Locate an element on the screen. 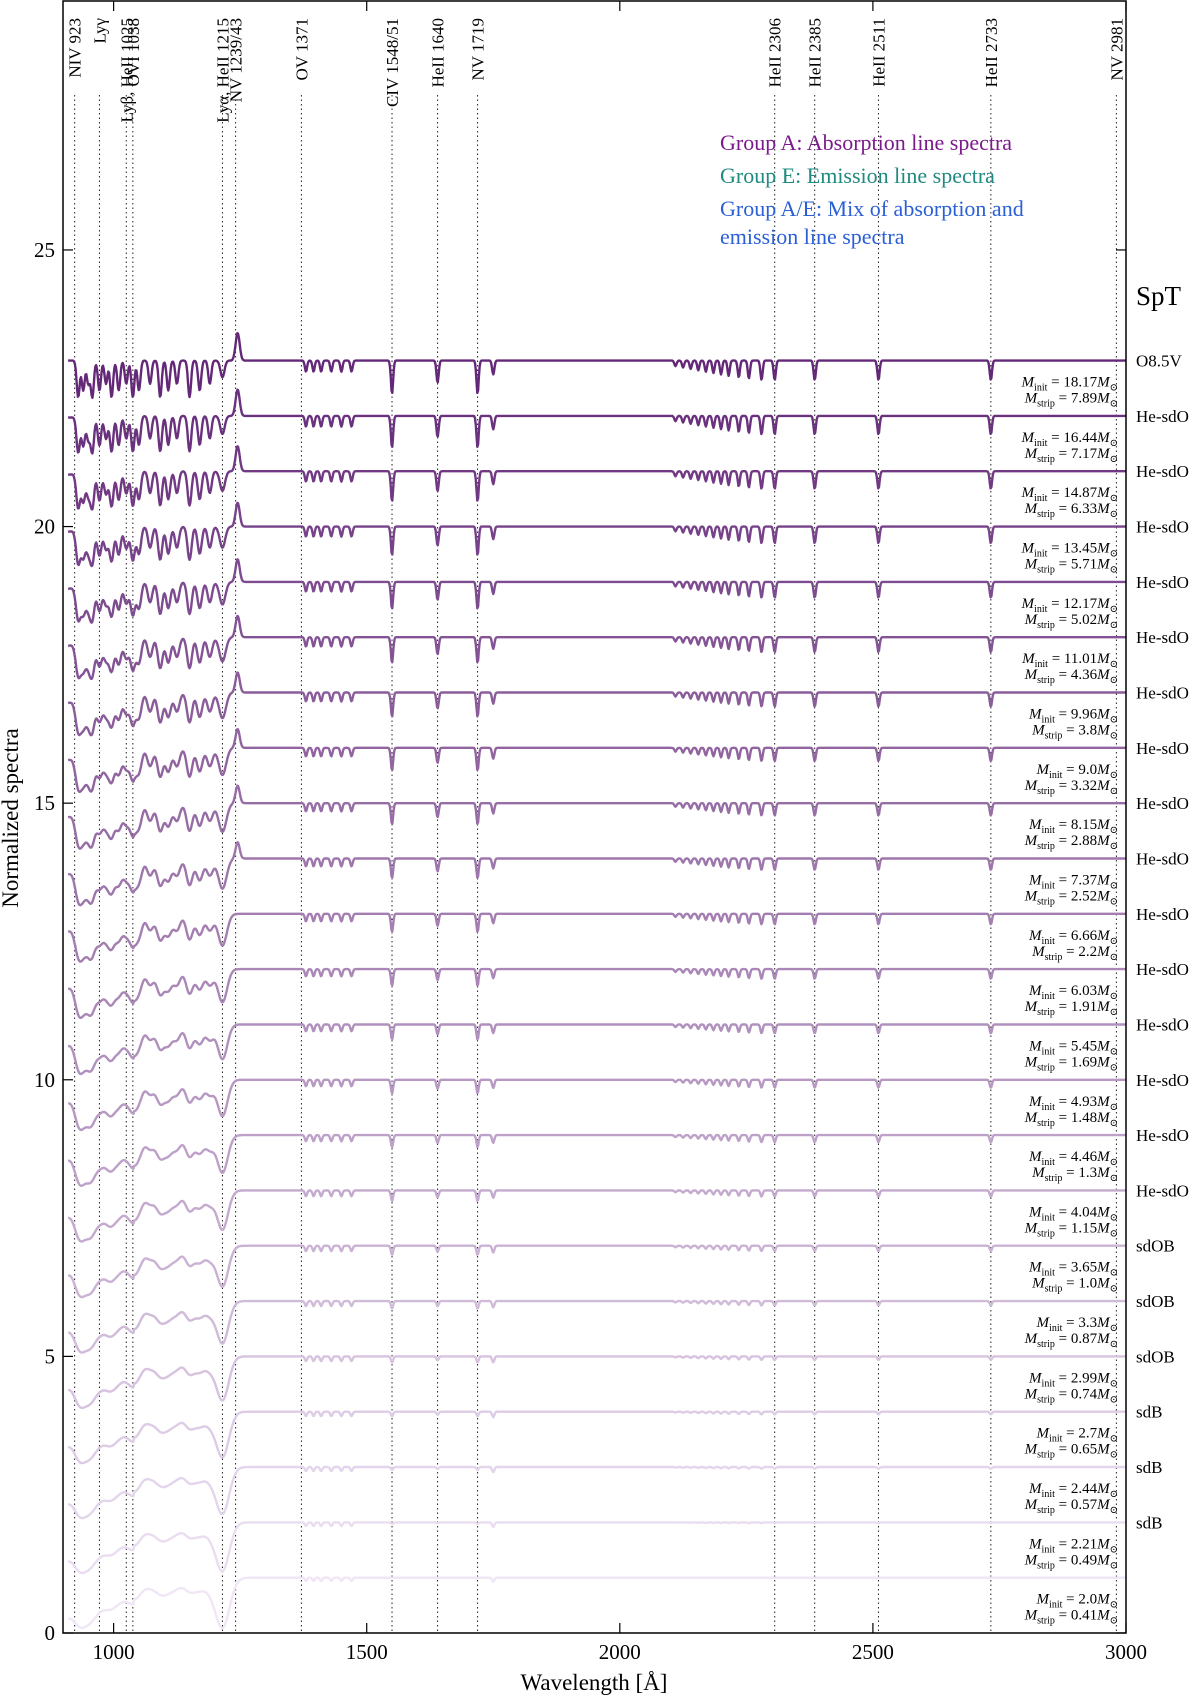 The width and height of the screenshot is (1200, 1698). line-marker-label: Lyγ is located at coordinates (99, 31).